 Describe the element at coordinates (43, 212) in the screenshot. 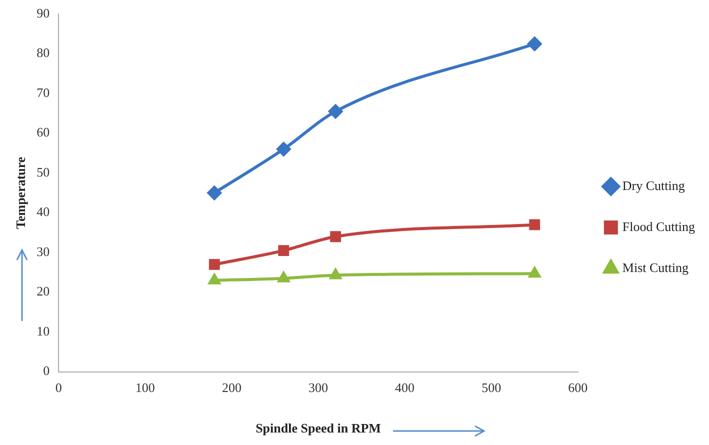

I see `y-tick-label: 40` at that location.